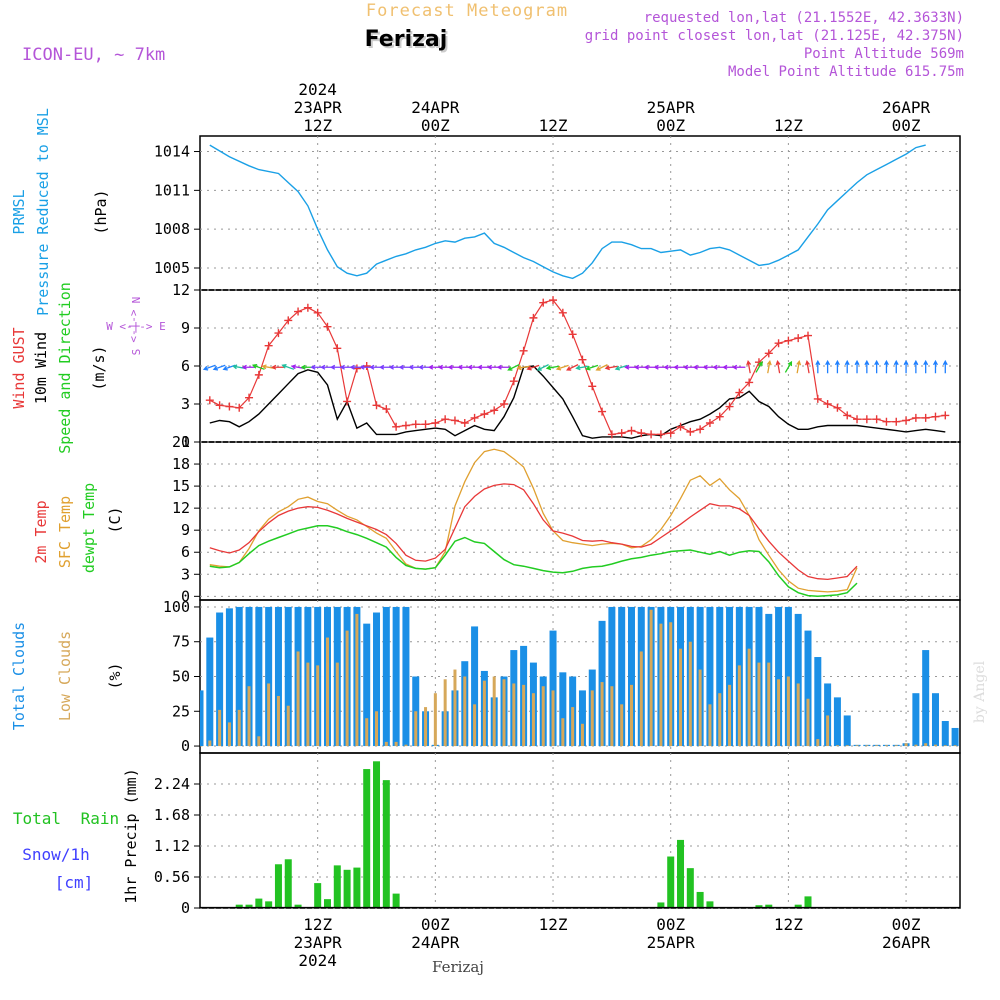 The height and width of the screenshot is (1000, 1000). I want to click on top-time-label: 25APR, so click(671, 107).